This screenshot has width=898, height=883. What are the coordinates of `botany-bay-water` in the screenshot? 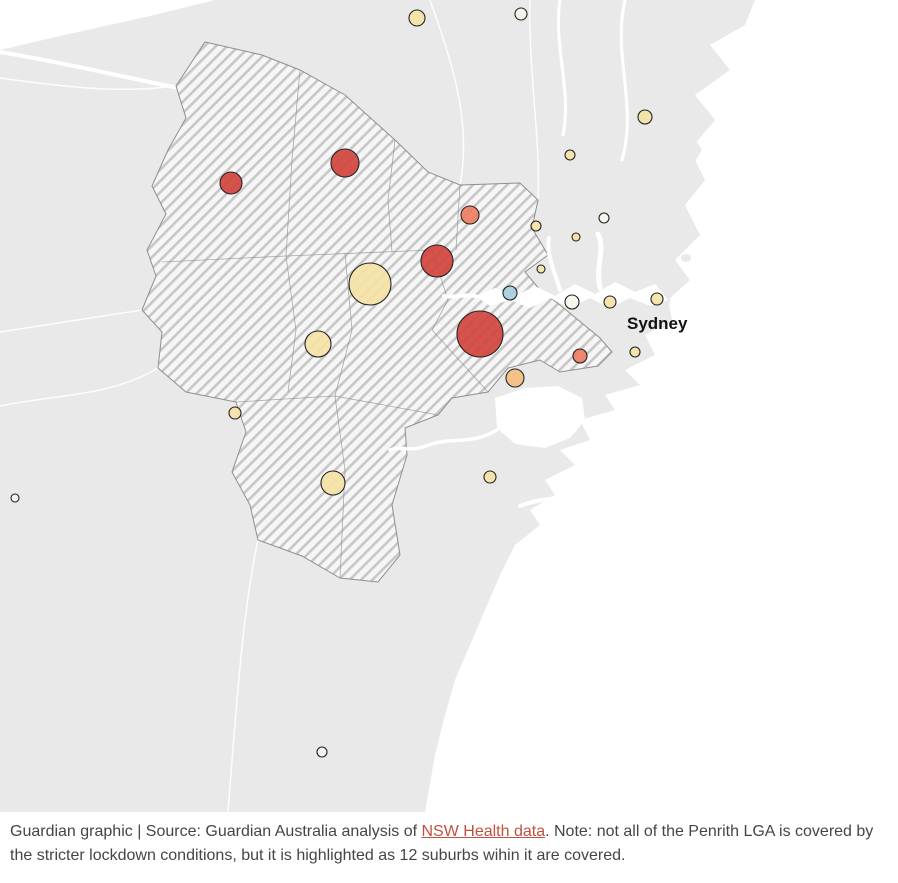 It's located at (540, 417).